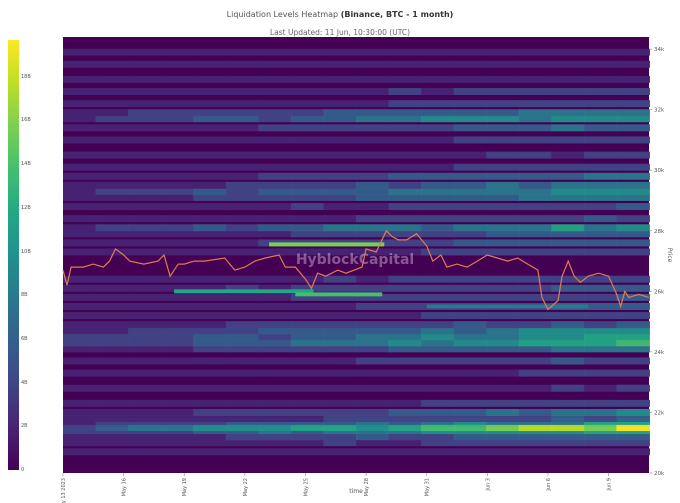 The height and width of the screenshot is (503, 680). Describe the element at coordinates (488, 485) in the screenshot. I see `x-tick-label: Jun 3` at that location.